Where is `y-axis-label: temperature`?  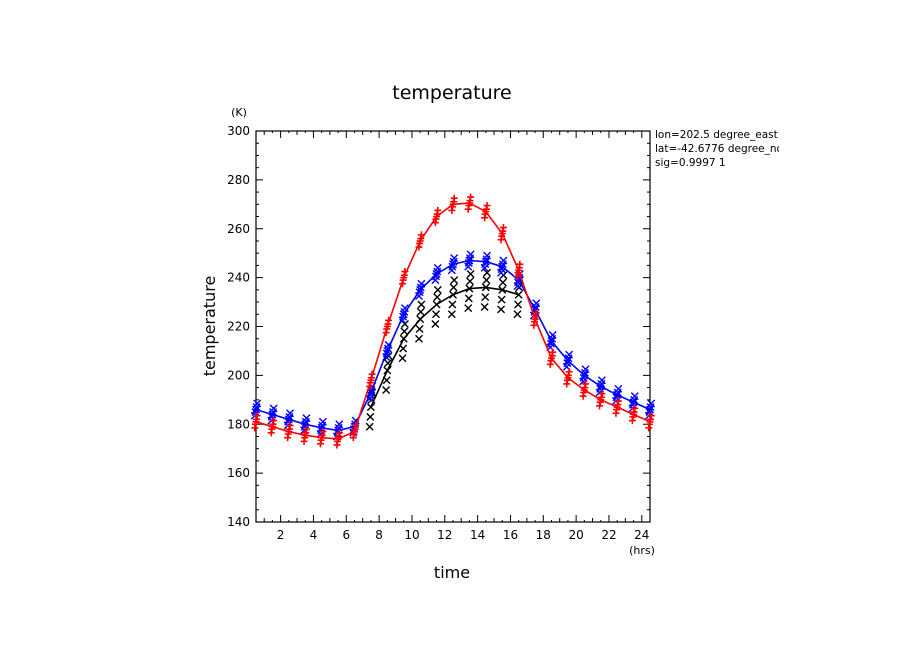 y-axis-label: temperature is located at coordinates (209, 326).